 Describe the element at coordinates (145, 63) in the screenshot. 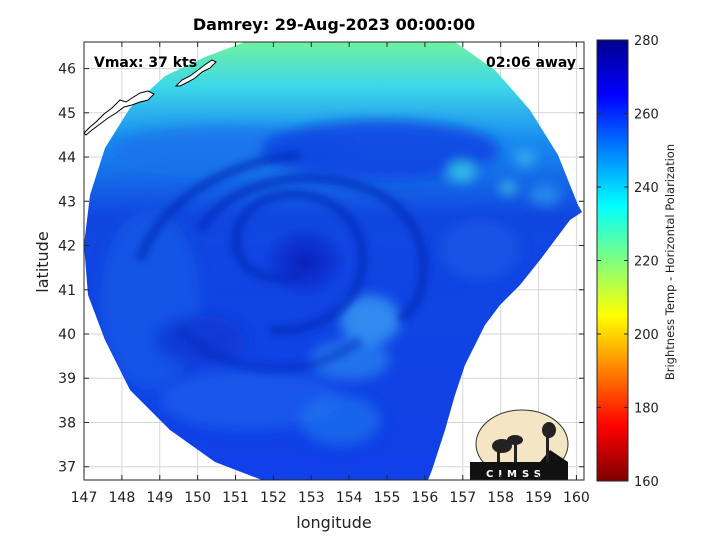

I see `vmax-annotation: Vmax: 37 kts` at that location.